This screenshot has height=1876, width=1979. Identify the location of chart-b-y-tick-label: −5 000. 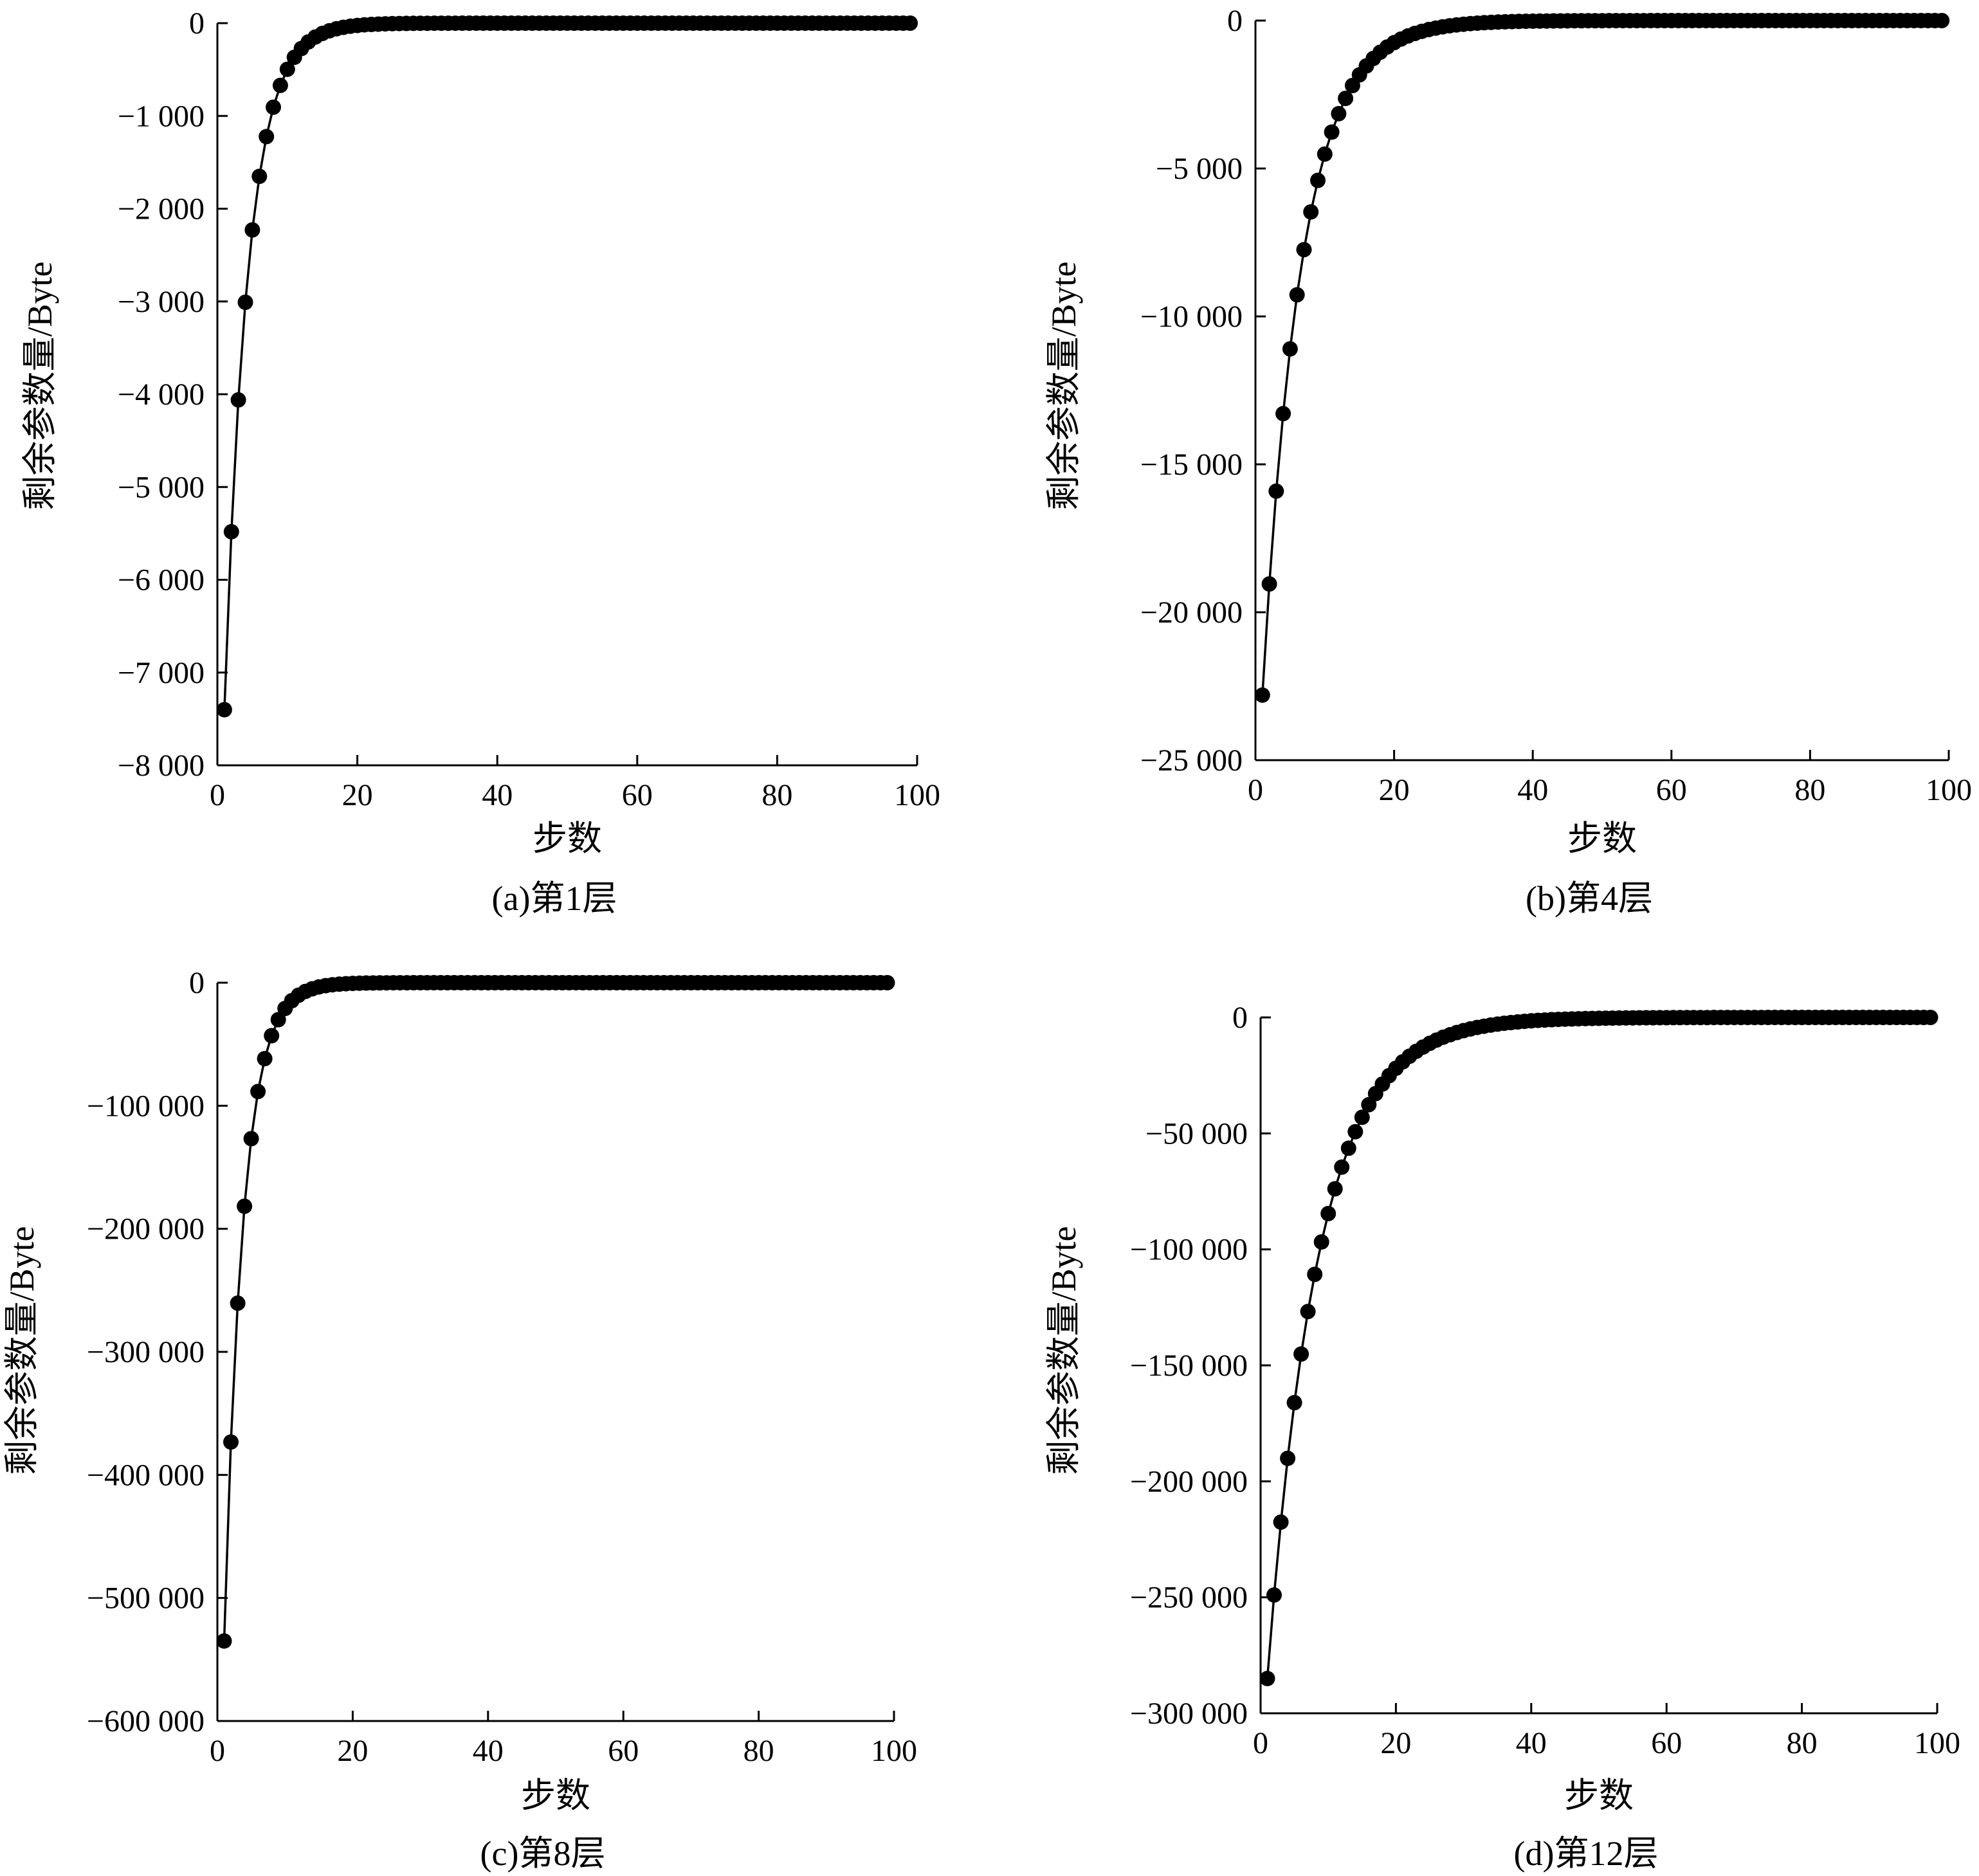
(1199, 169).